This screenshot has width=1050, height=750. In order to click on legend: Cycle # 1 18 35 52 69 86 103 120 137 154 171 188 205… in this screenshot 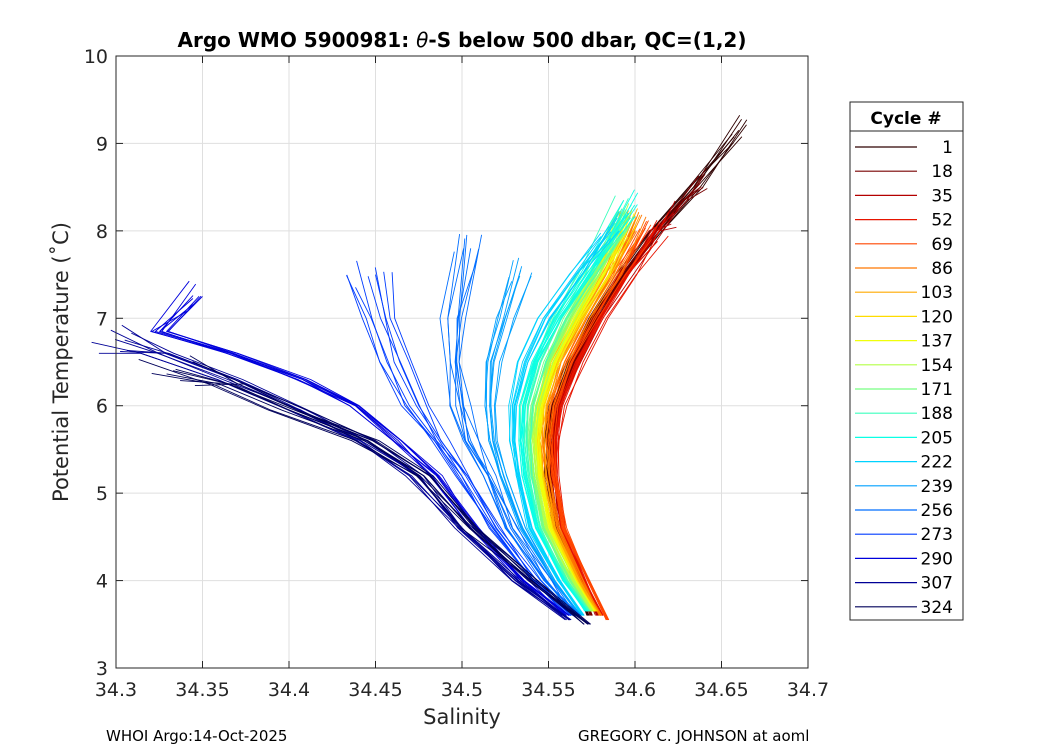, I will do `click(906, 361)`.